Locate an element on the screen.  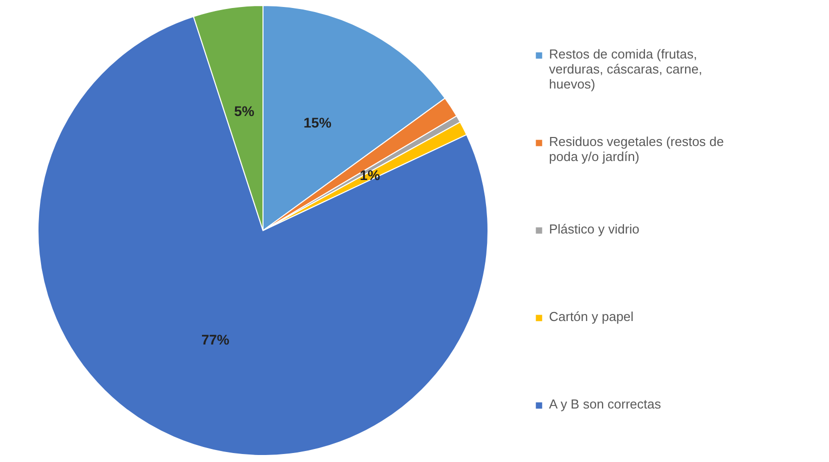
legend-label: Cartón y papel is located at coordinates (591, 316).